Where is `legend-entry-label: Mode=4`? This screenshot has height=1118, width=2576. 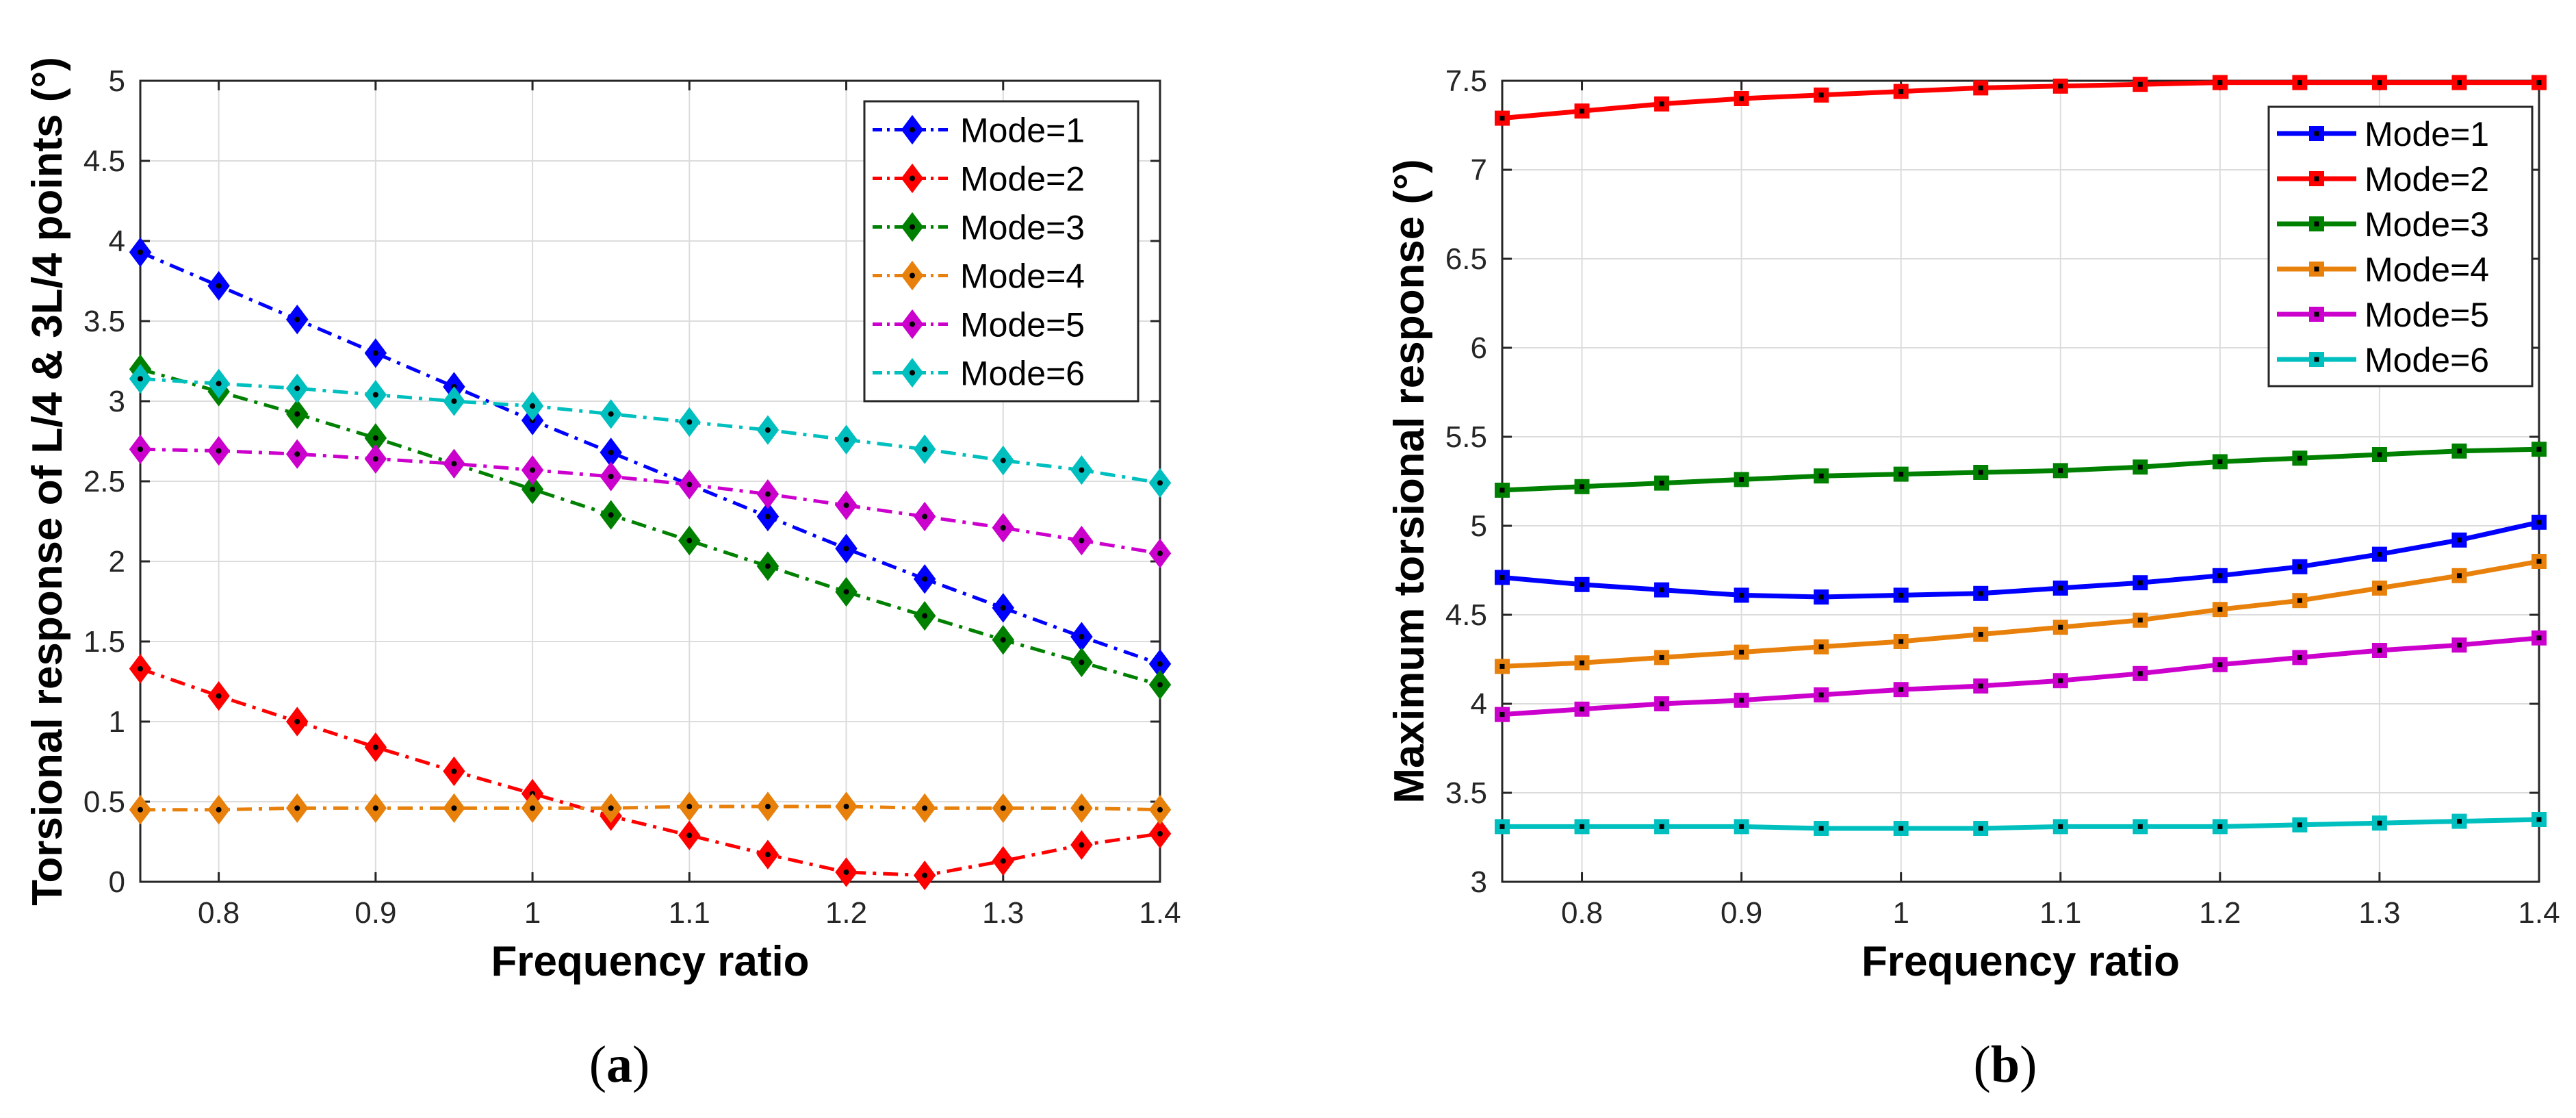
legend-entry-label: Mode=4 is located at coordinates (2427, 270).